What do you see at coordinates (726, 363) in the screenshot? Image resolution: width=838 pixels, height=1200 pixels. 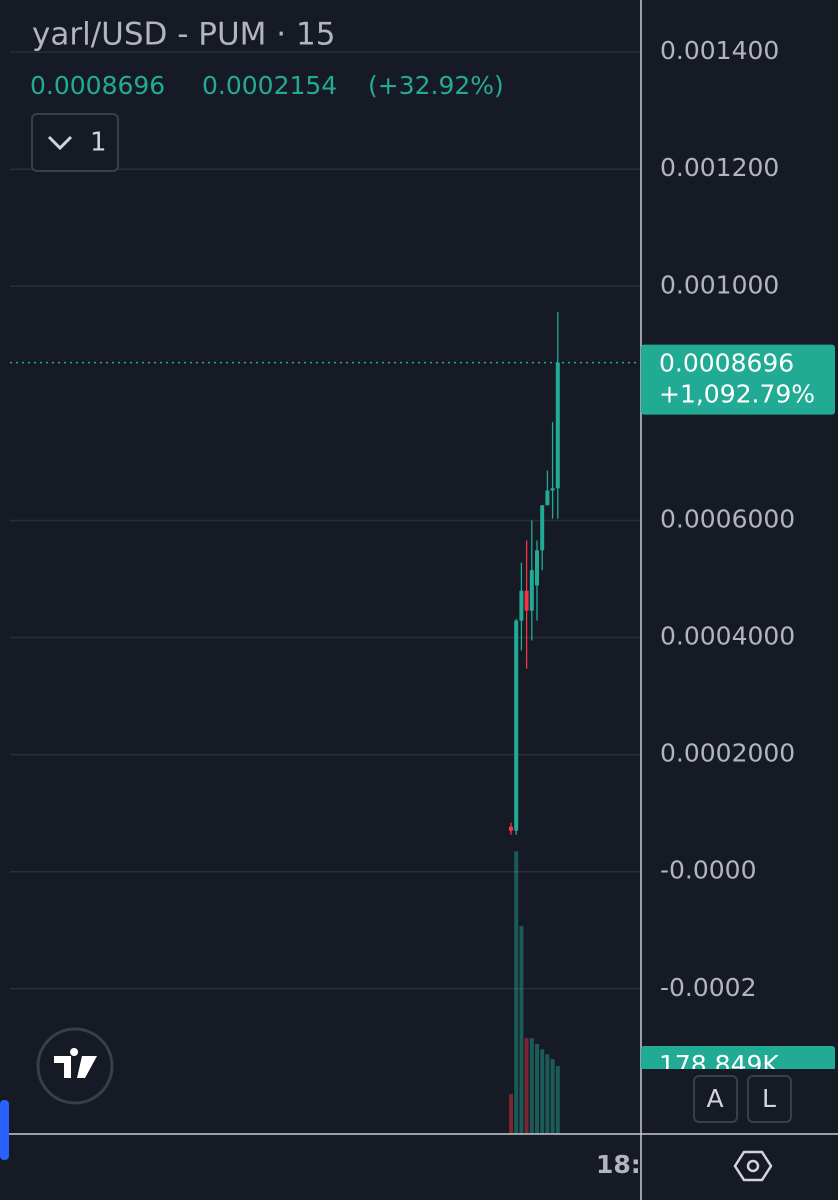 I see `price-tag-value: 0.0008696` at bounding box center [726, 363].